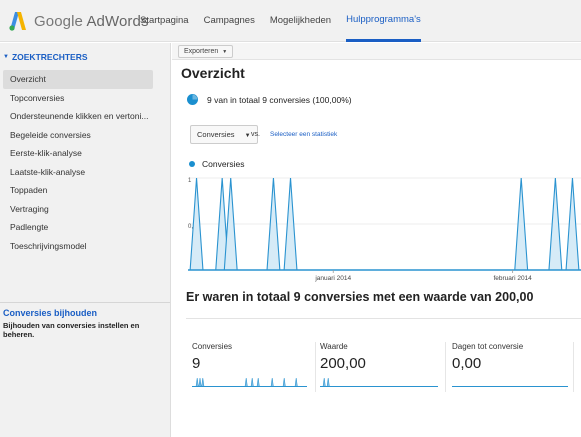 The width and height of the screenshot is (581, 437). Describe the element at coordinates (223, 164) in the screenshot. I see `legend-label: Conversies` at that location.